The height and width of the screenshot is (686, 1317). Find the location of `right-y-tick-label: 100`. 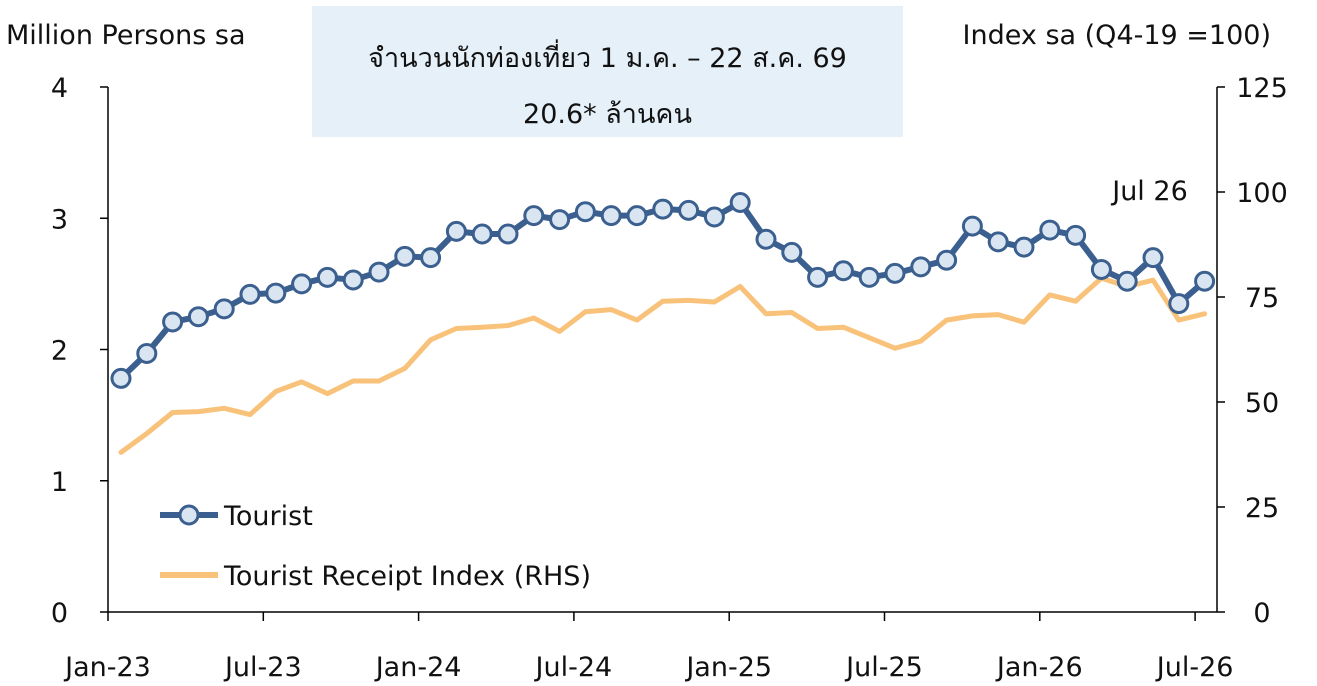

right-y-tick-label: 100 is located at coordinates (1262, 193).